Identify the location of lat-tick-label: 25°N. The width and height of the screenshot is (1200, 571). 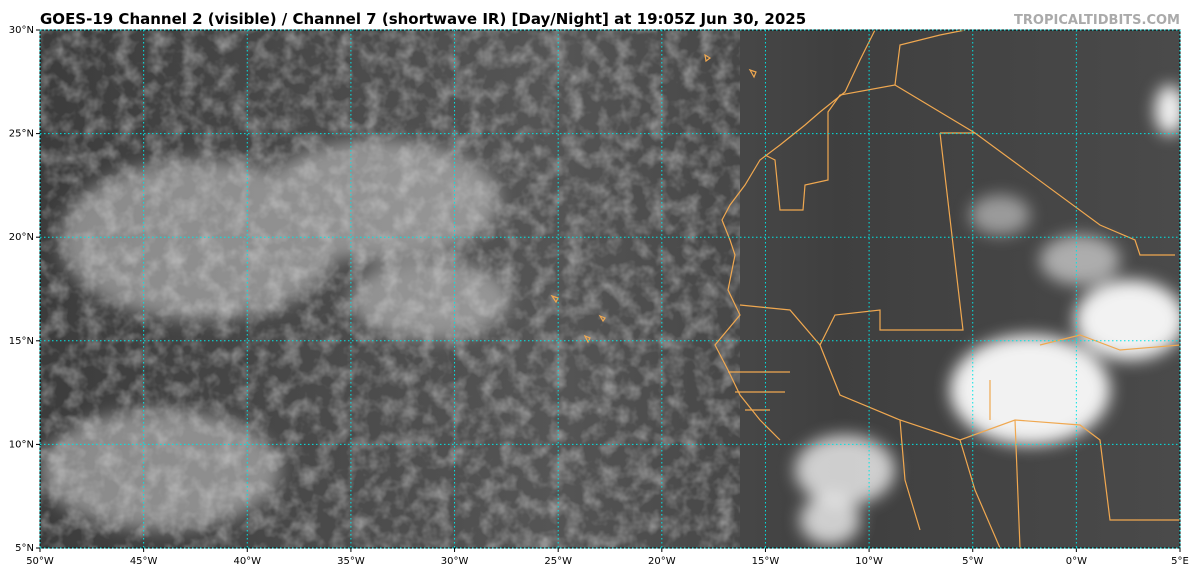
(21, 134).